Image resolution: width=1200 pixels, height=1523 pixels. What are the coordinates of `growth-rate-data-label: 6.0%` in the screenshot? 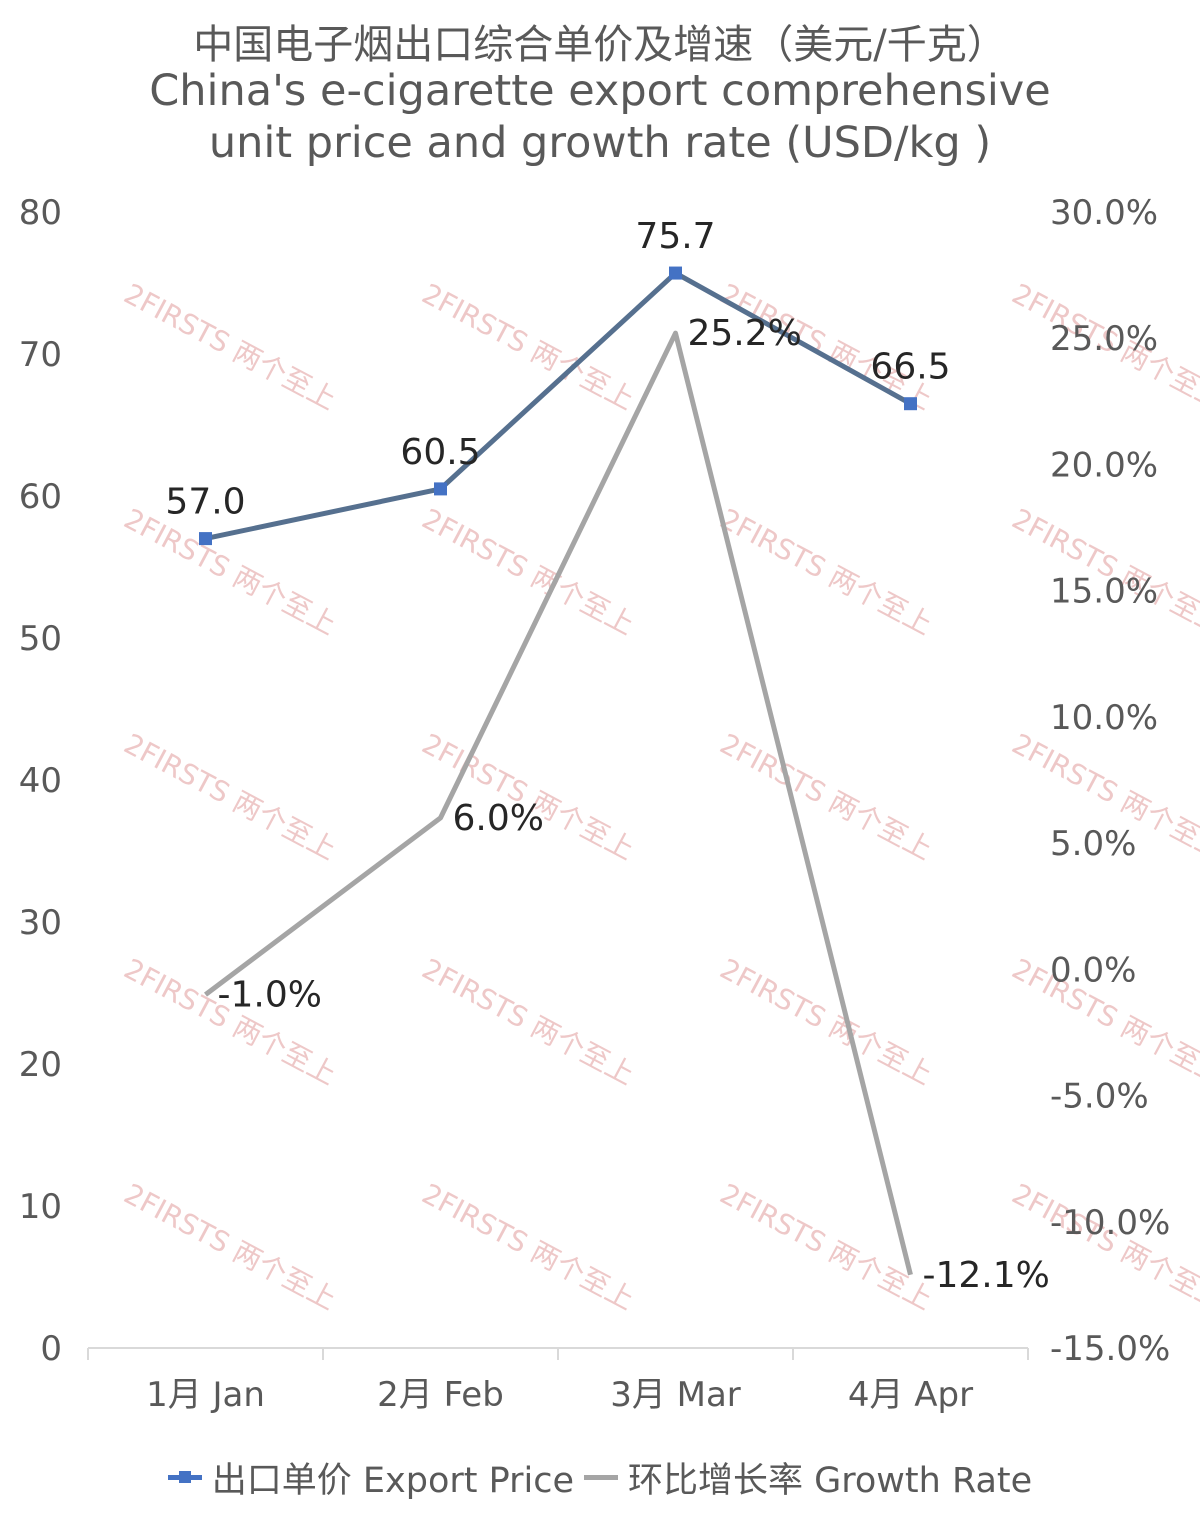 It's located at (498, 818).